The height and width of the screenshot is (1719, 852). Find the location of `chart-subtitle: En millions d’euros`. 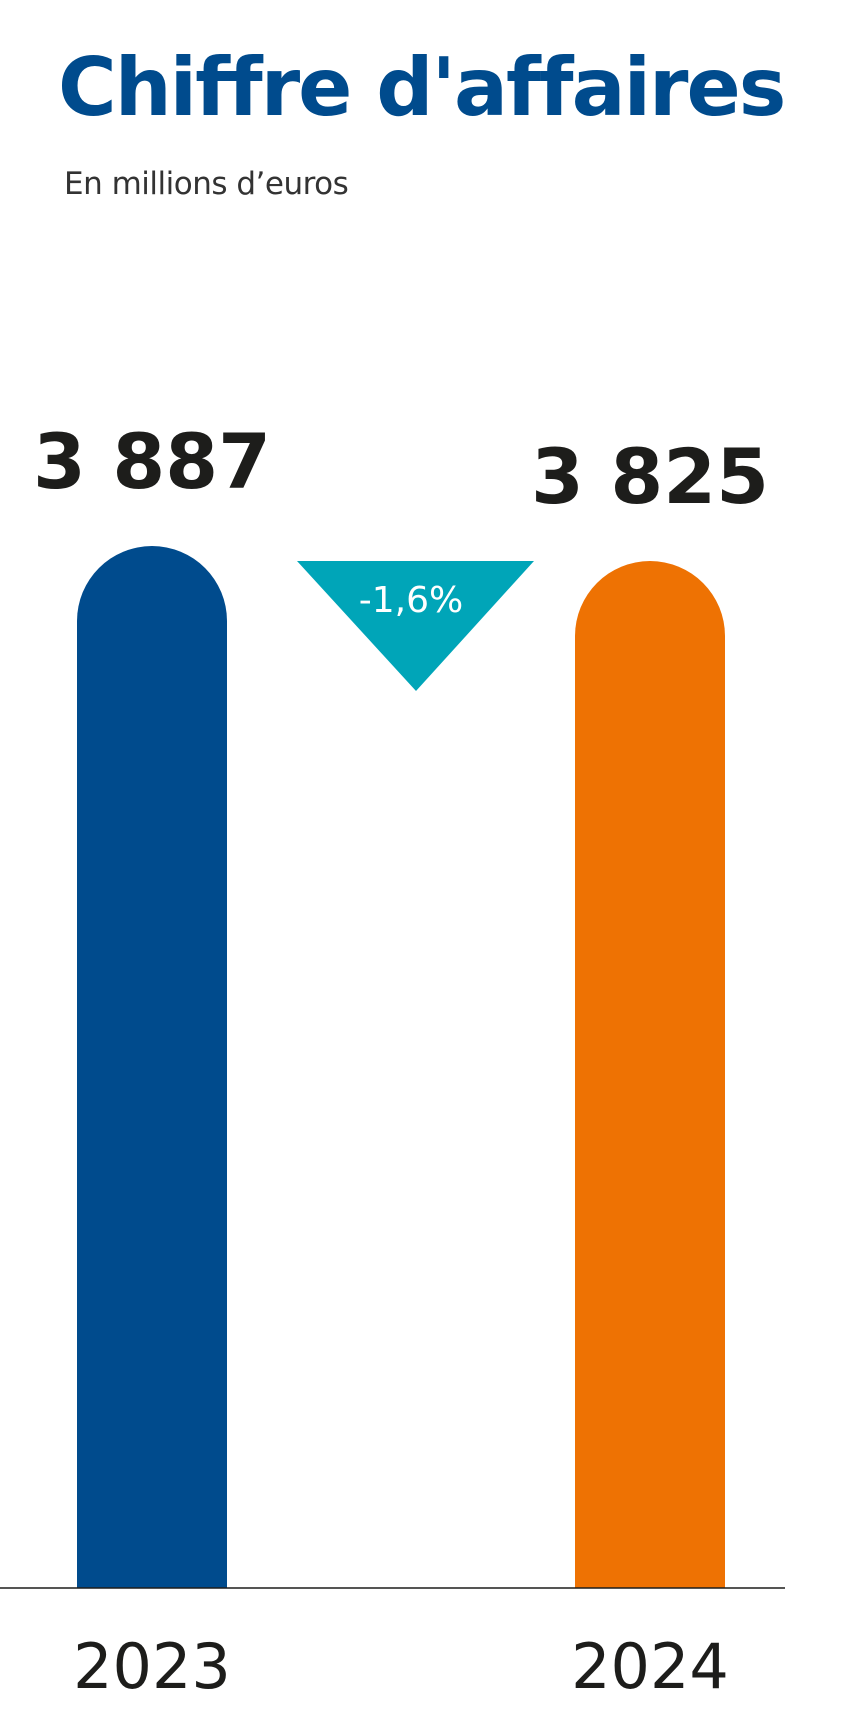

chart-subtitle: En millions d’euros is located at coordinates (206, 184).